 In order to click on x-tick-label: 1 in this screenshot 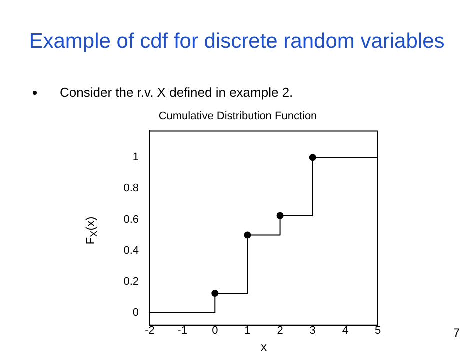, I will do `click(247, 331)`.